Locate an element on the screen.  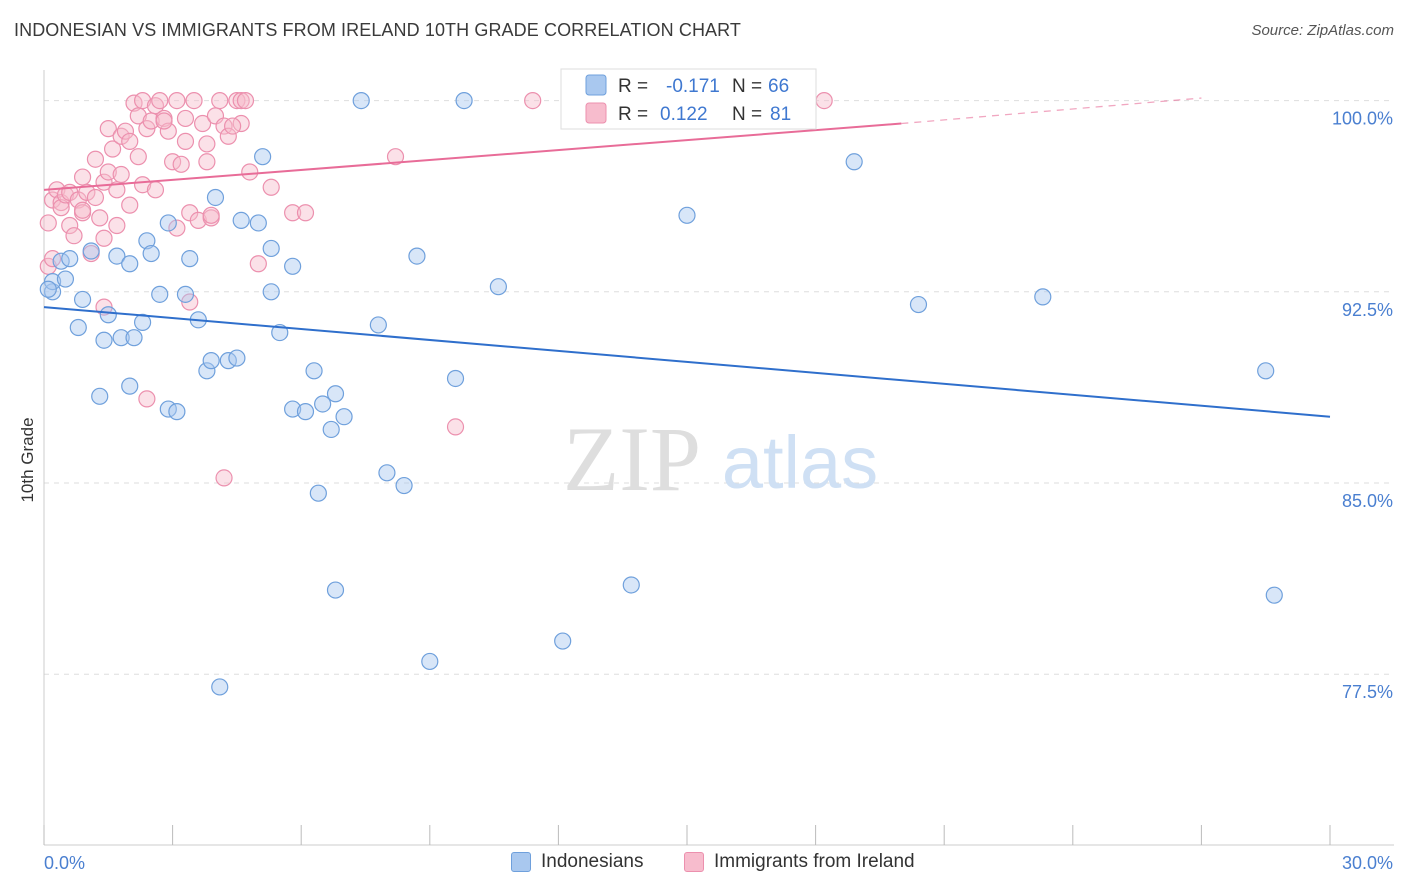
trend-line-indonesians is located at coordinates (687, 362).